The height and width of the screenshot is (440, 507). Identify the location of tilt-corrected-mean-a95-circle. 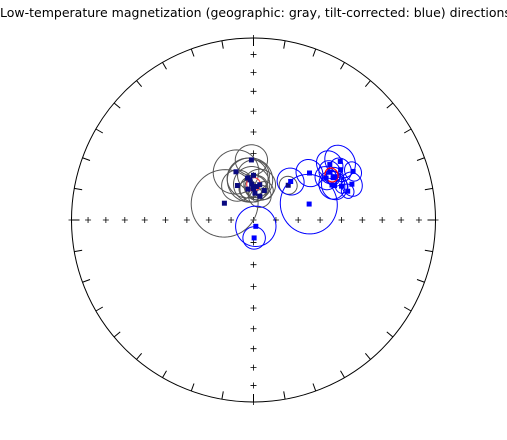
(331, 175).